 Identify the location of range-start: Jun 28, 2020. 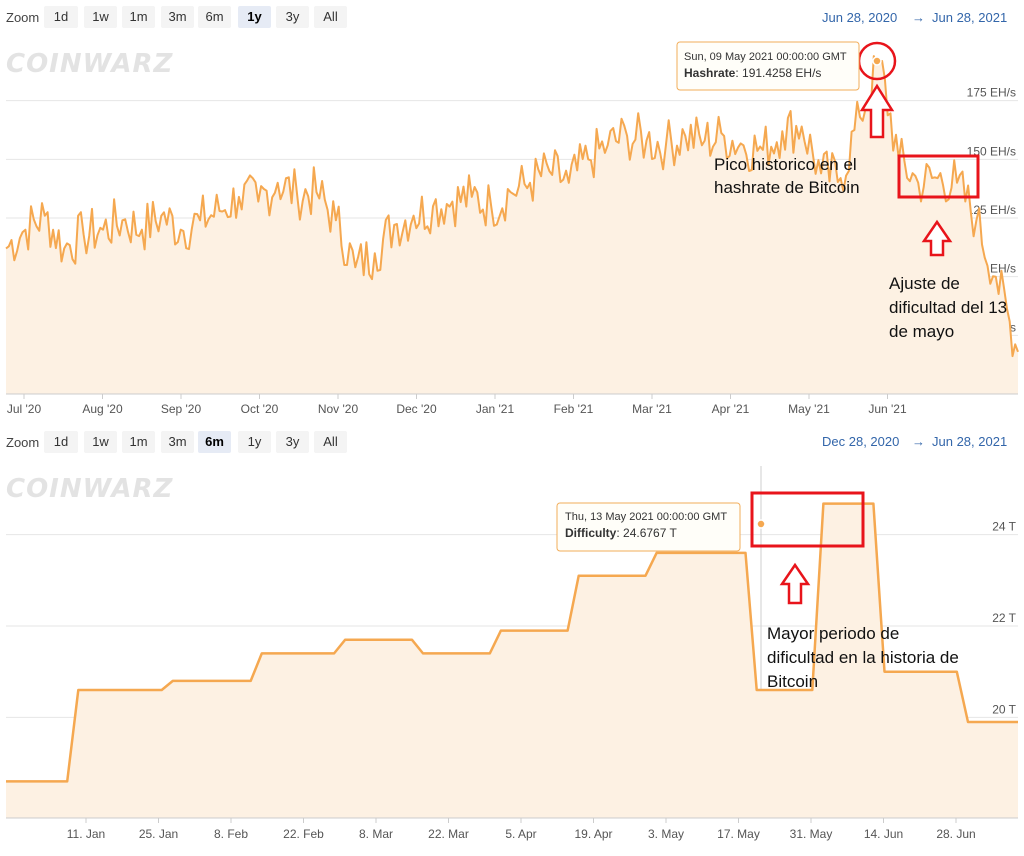
(859, 17).